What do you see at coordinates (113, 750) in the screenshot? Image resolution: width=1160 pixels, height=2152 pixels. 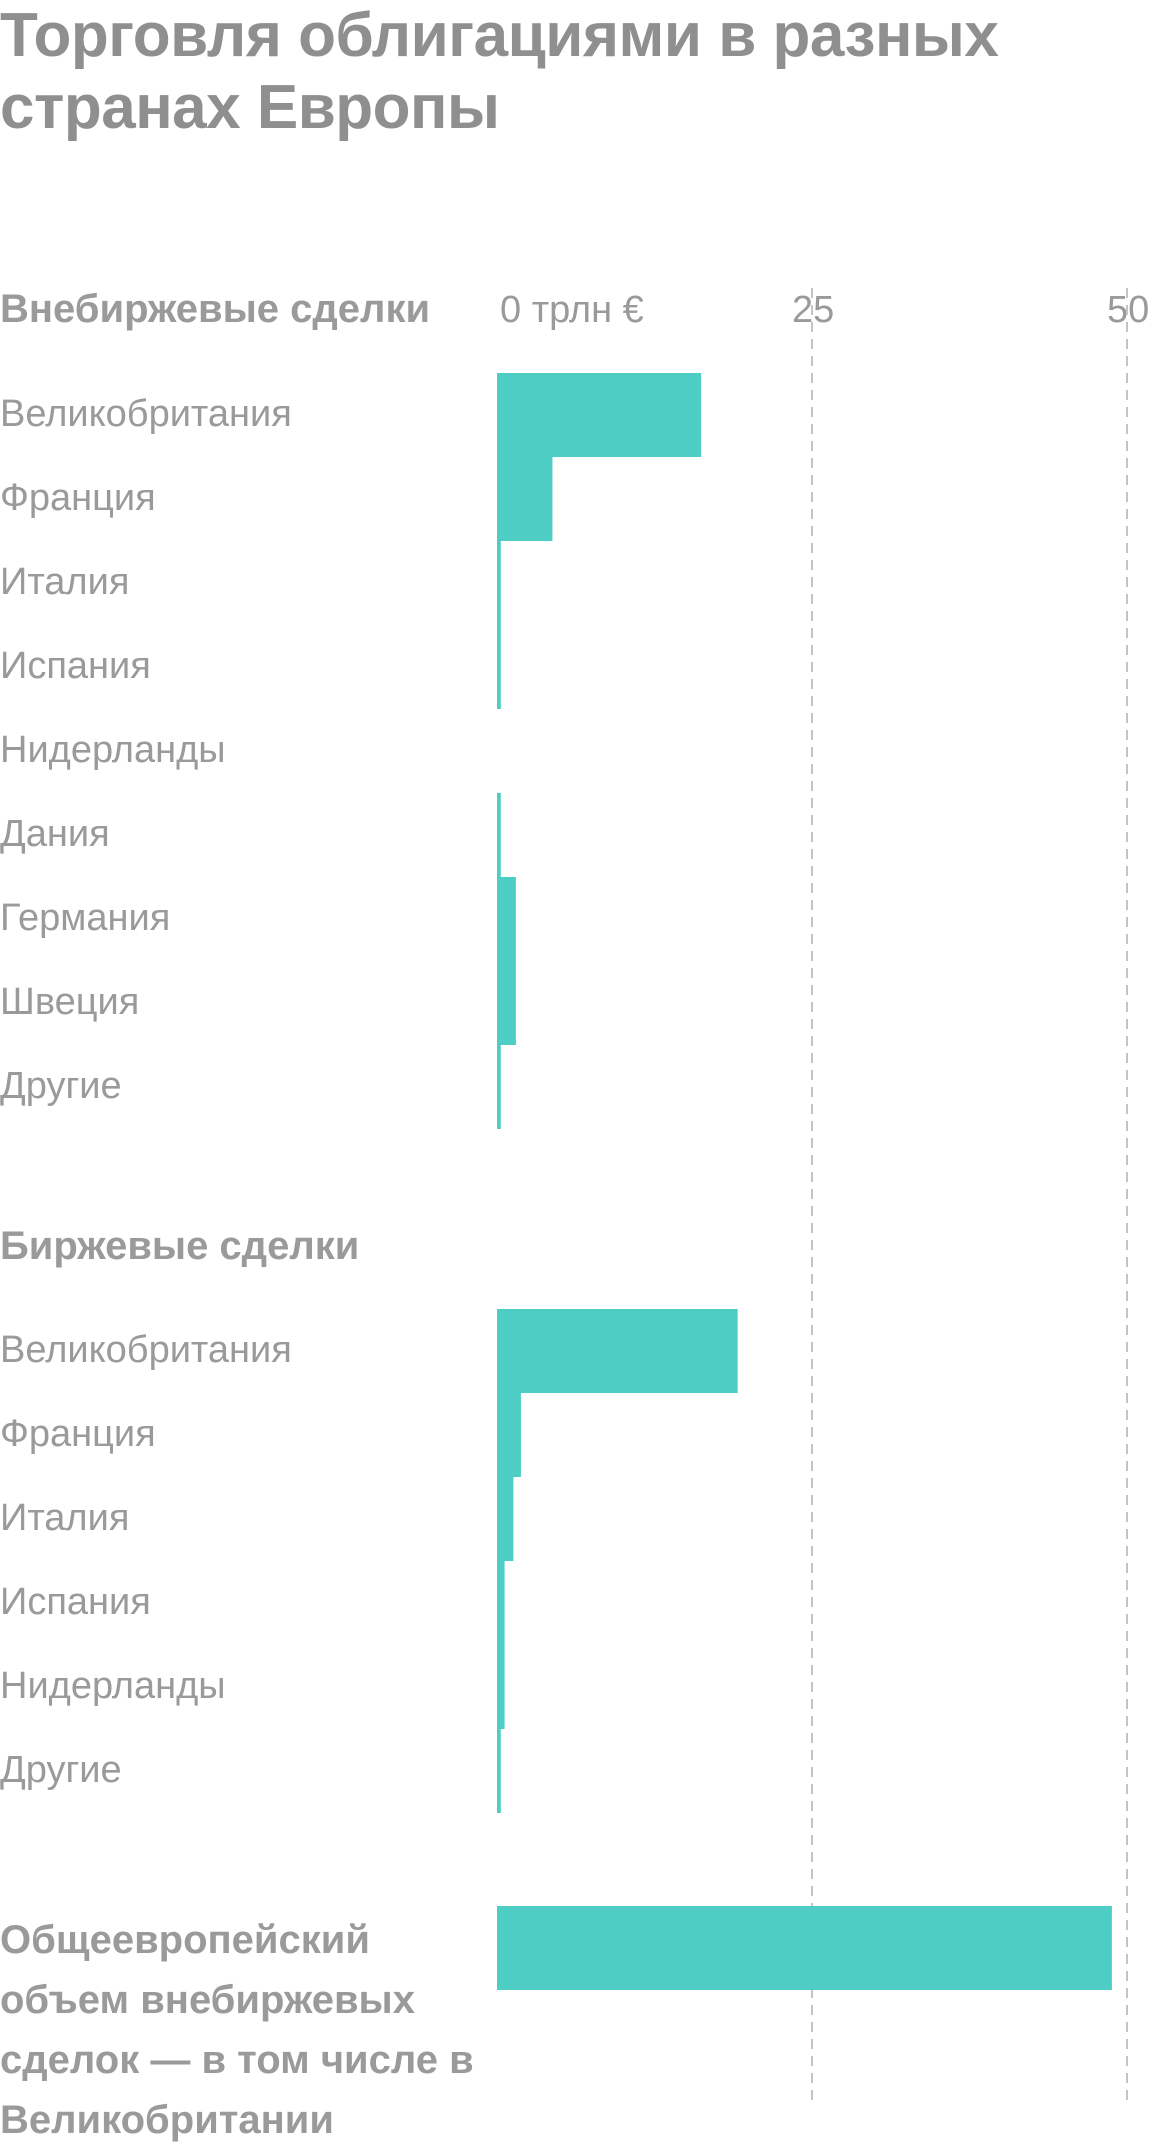 I see `row-label-otc-netherlands: Нидерланды` at bounding box center [113, 750].